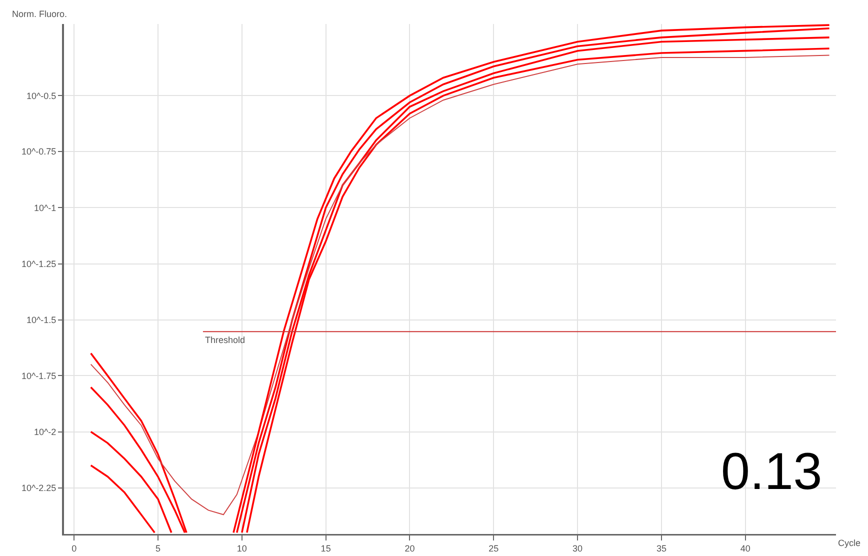 Image resolution: width=868 pixels, height=556 pixels. I want to click on x-tick-label: 20, so click(409, 548).